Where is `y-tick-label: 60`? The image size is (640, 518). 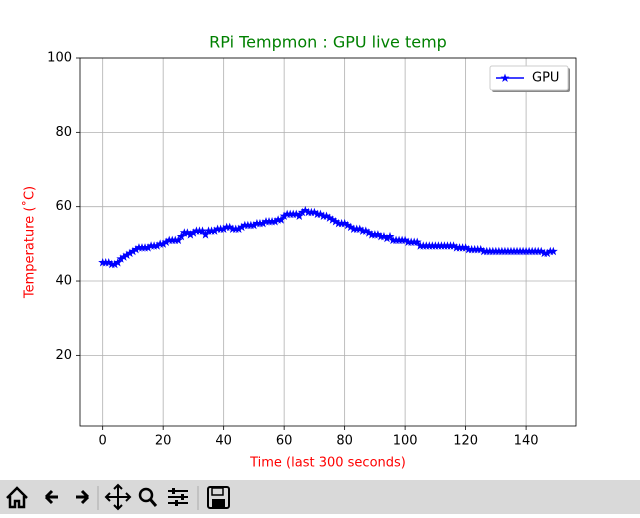 y-tick-label: 60 is located at coordinates (63, 206).